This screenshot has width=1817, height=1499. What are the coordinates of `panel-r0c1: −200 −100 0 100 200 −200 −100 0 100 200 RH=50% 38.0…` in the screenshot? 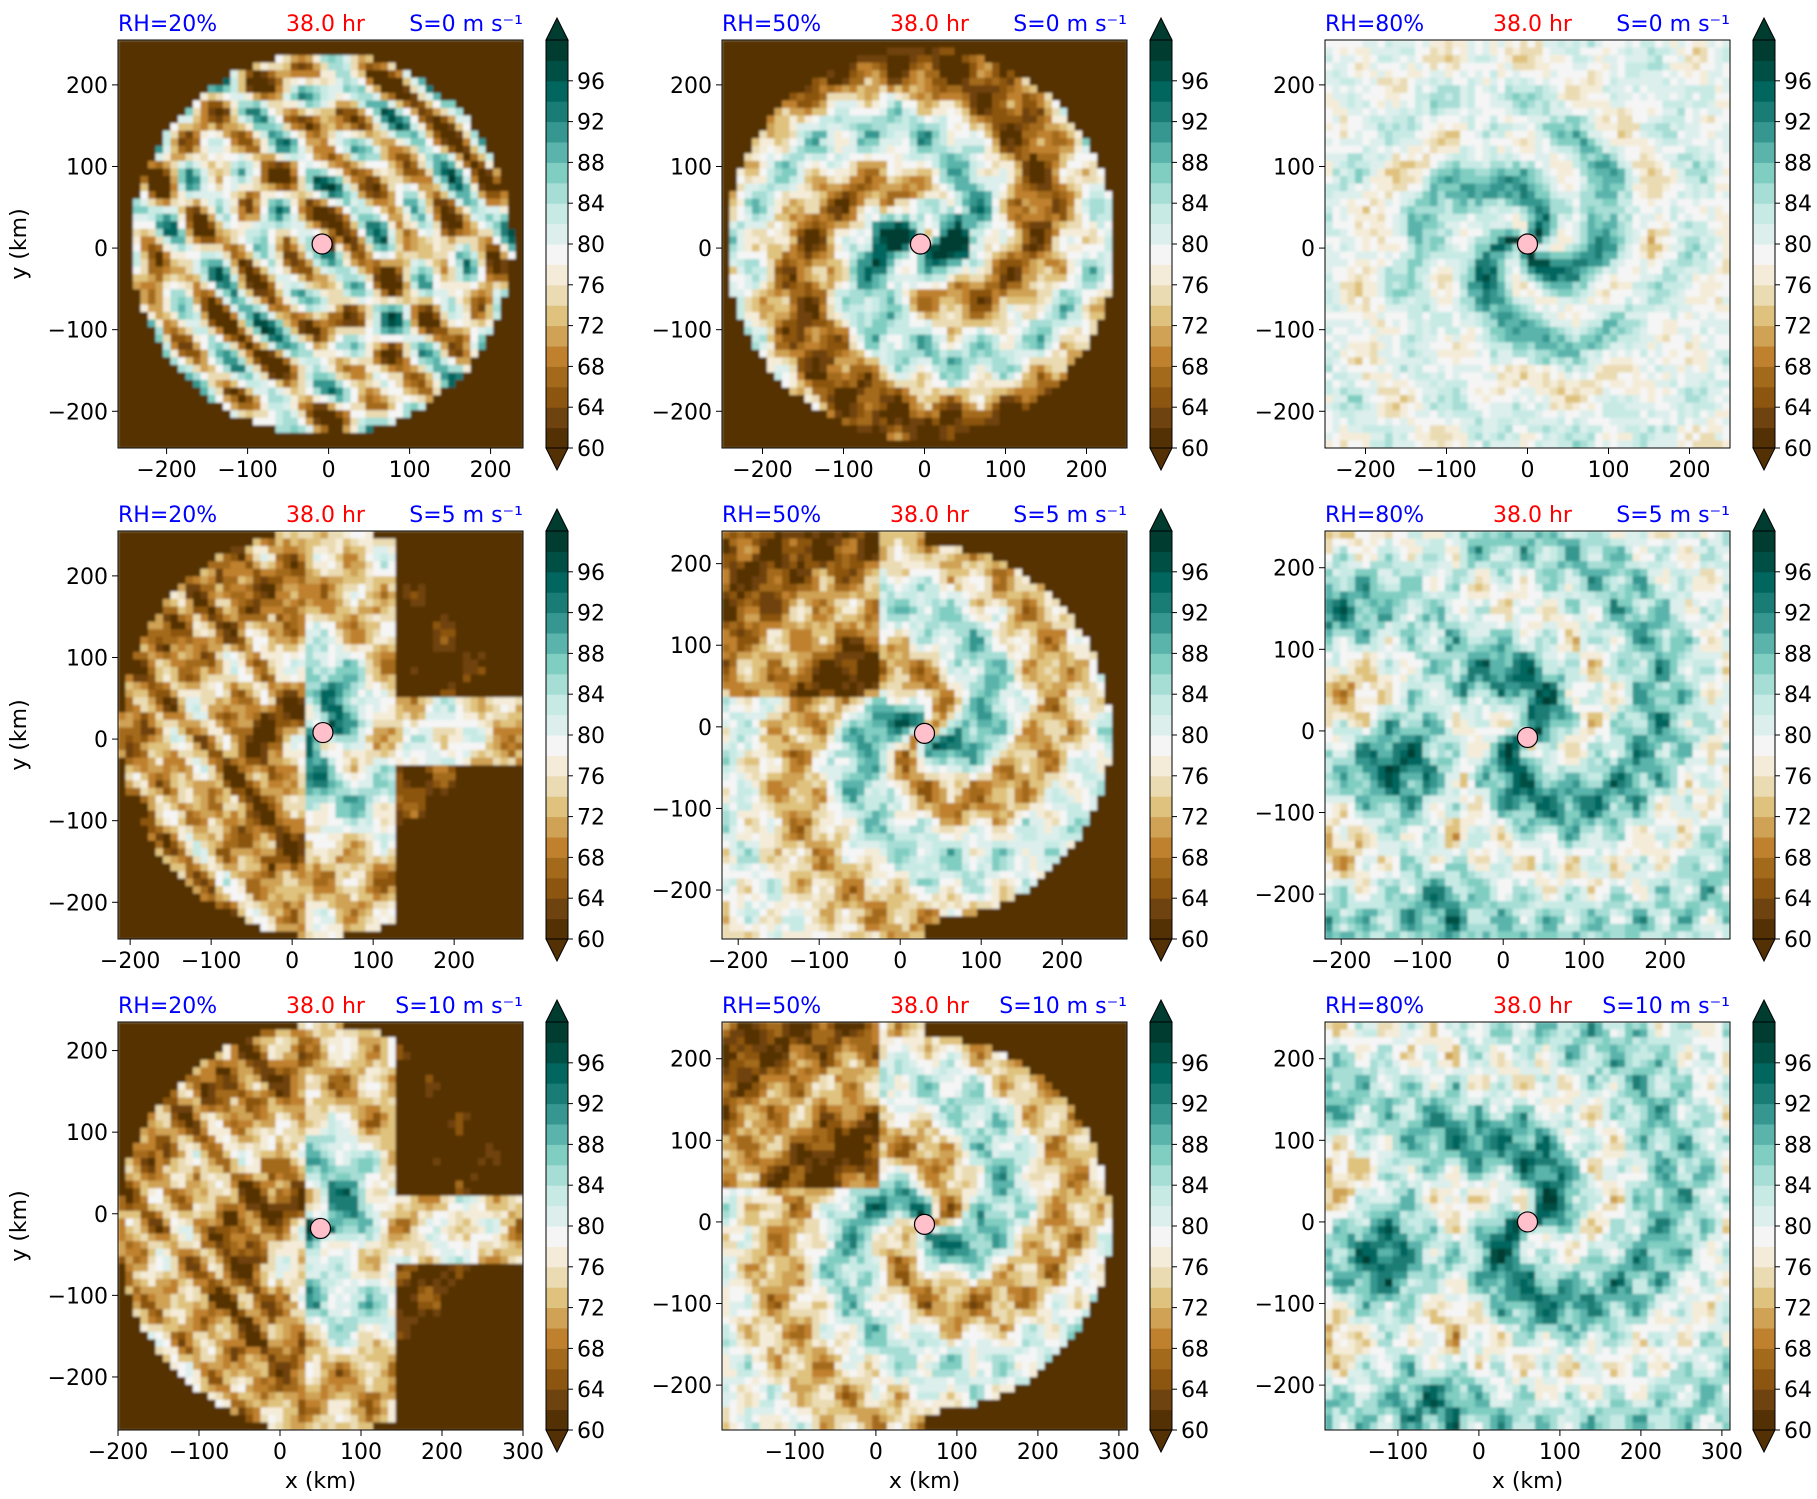 It's located at (930, 247).